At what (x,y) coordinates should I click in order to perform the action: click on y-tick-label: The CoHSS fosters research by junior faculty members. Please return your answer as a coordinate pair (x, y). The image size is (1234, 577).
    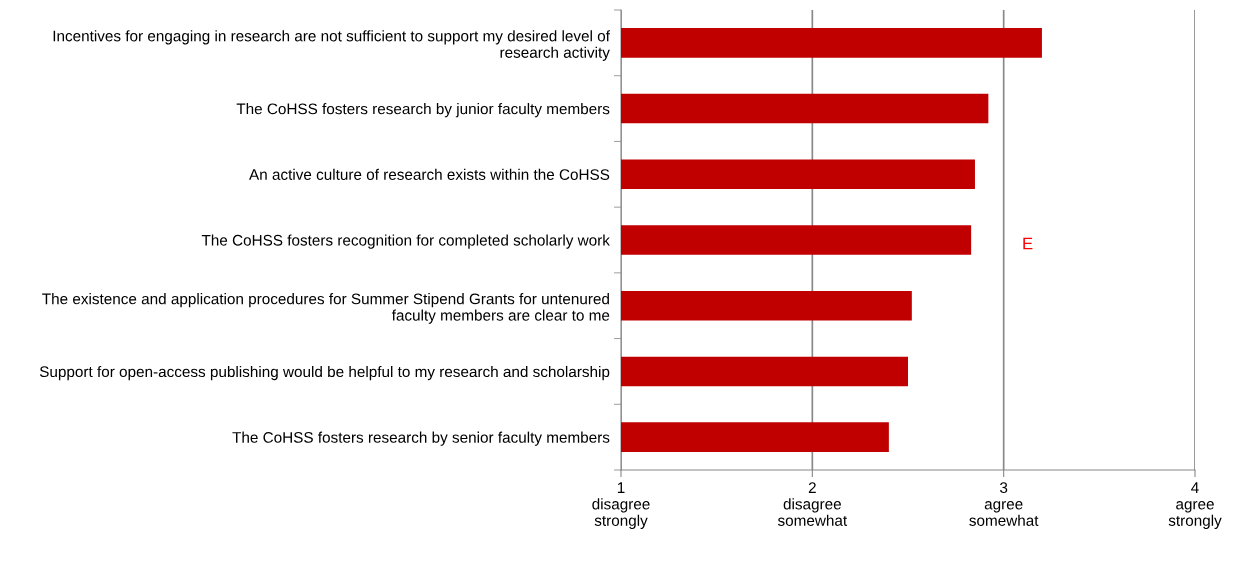
    Looking at the image, I should click on (423, 110).